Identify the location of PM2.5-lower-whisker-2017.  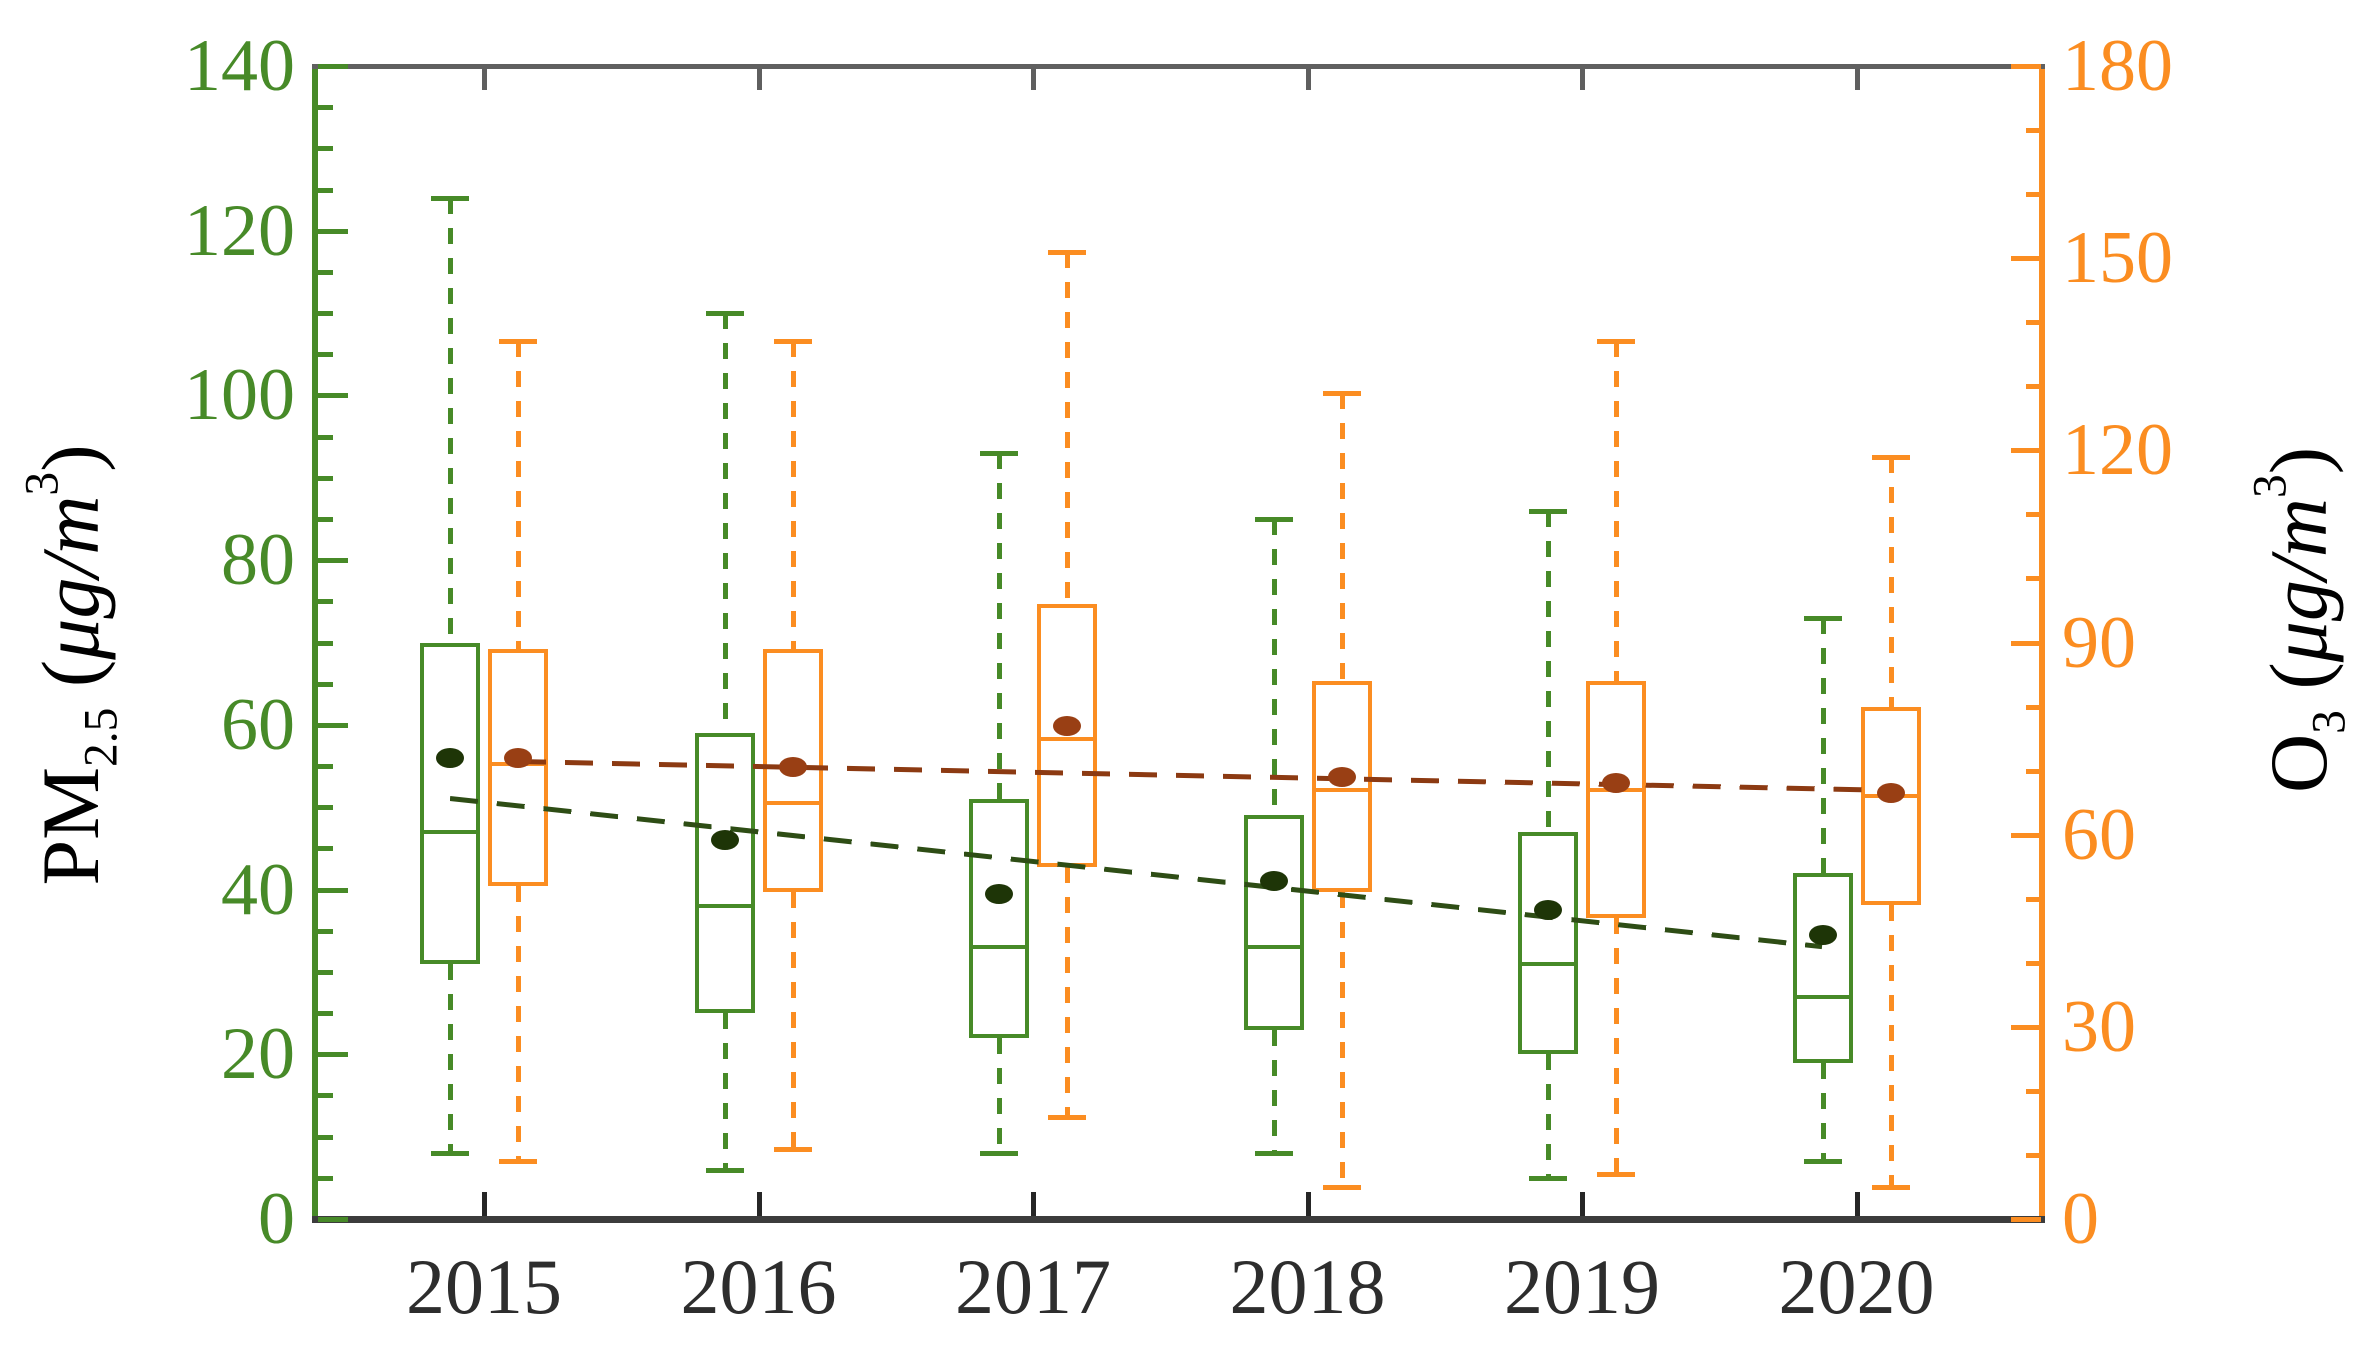
(999, 1095).